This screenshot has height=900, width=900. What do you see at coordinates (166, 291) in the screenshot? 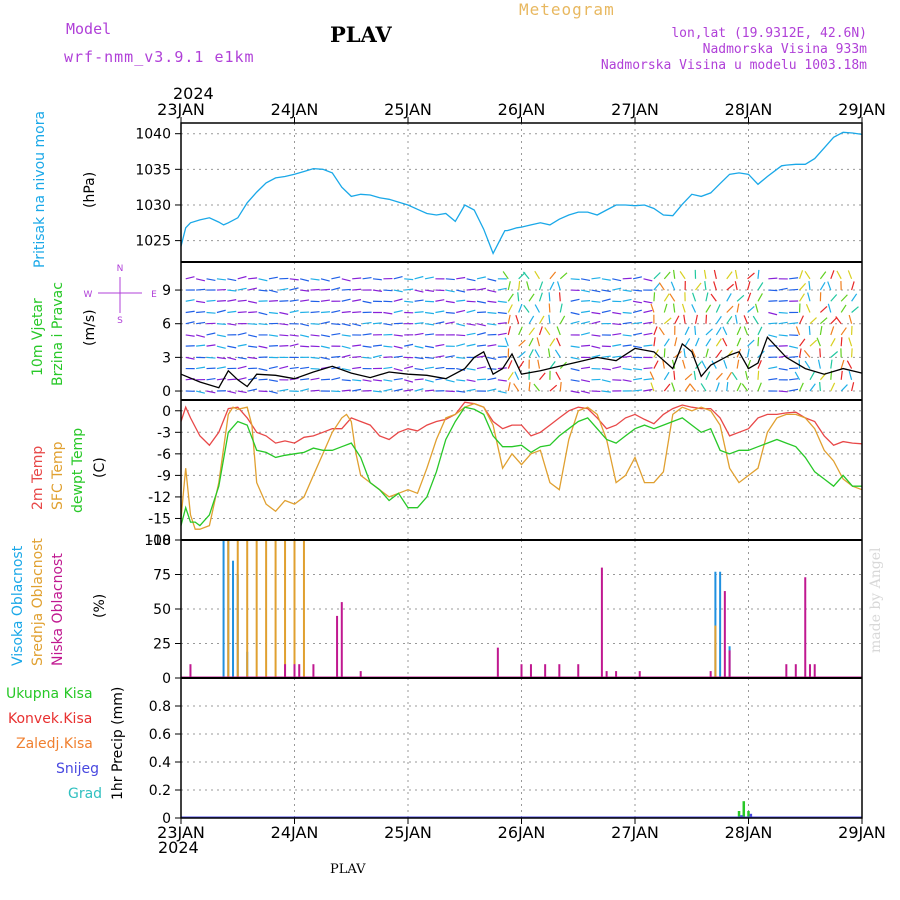
I see `y-tick-label: 9` at bounding box center [166, 291].